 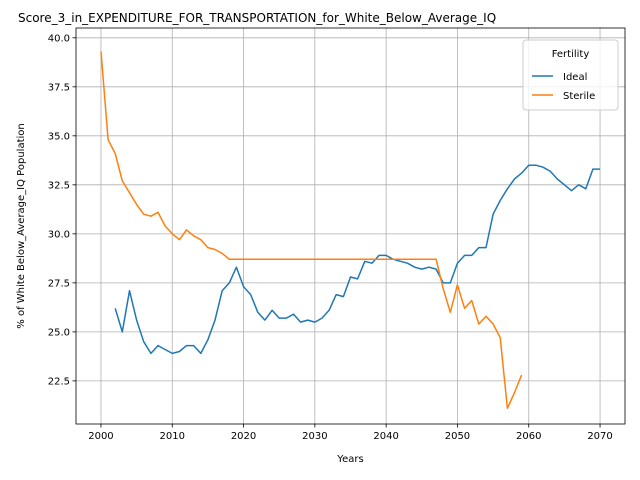 I want to click on x-tick-label: 2050, so click(x=457, y=436).